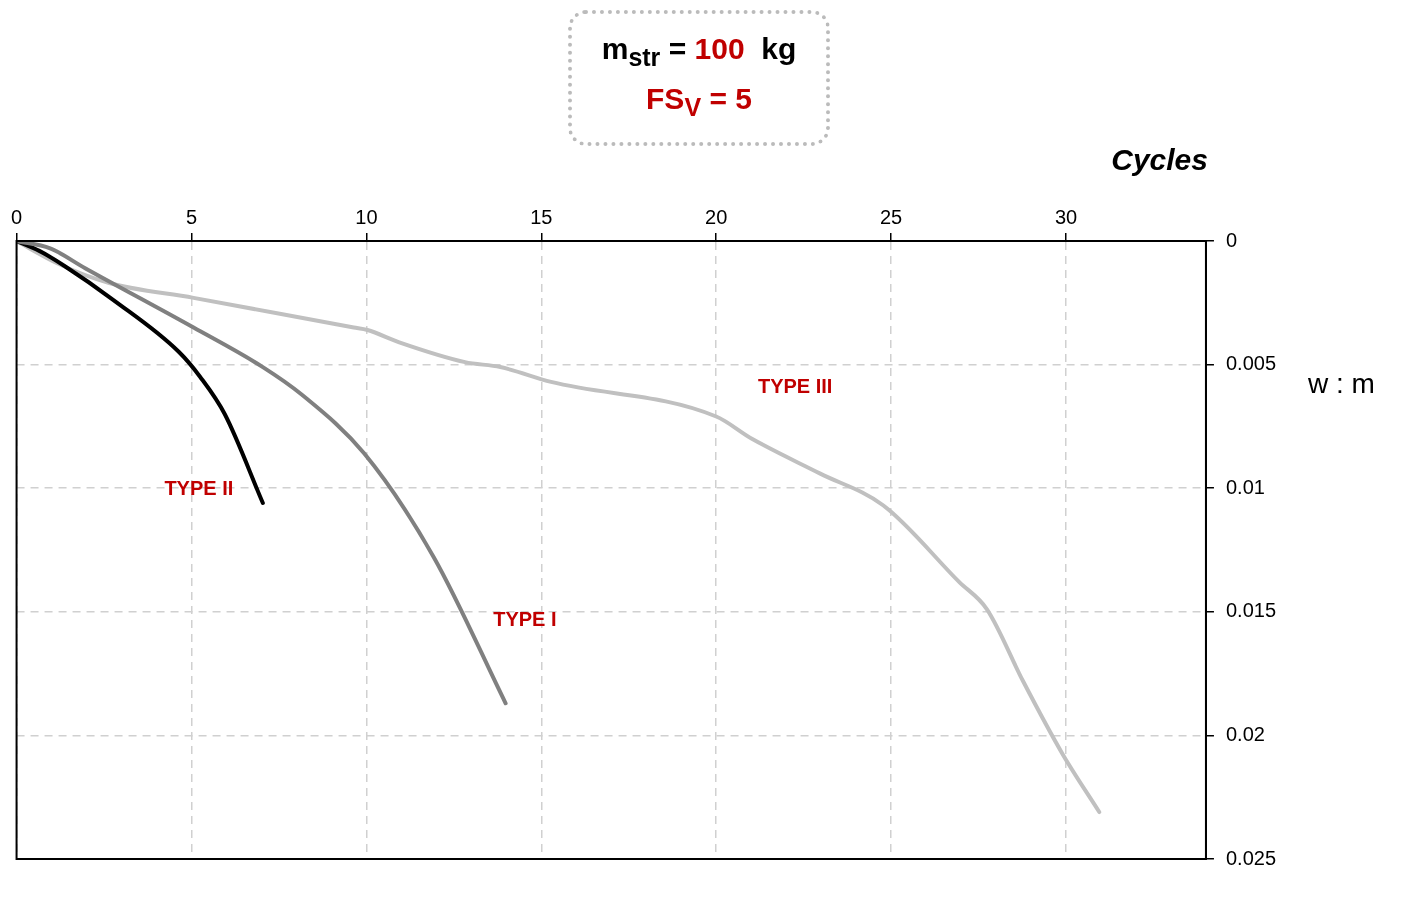 The height and width of the screenshot is (902, 1416). Describe the element at coordinates (366, 216) in the screenshot. I see `x-tick-label: 10` at that location.